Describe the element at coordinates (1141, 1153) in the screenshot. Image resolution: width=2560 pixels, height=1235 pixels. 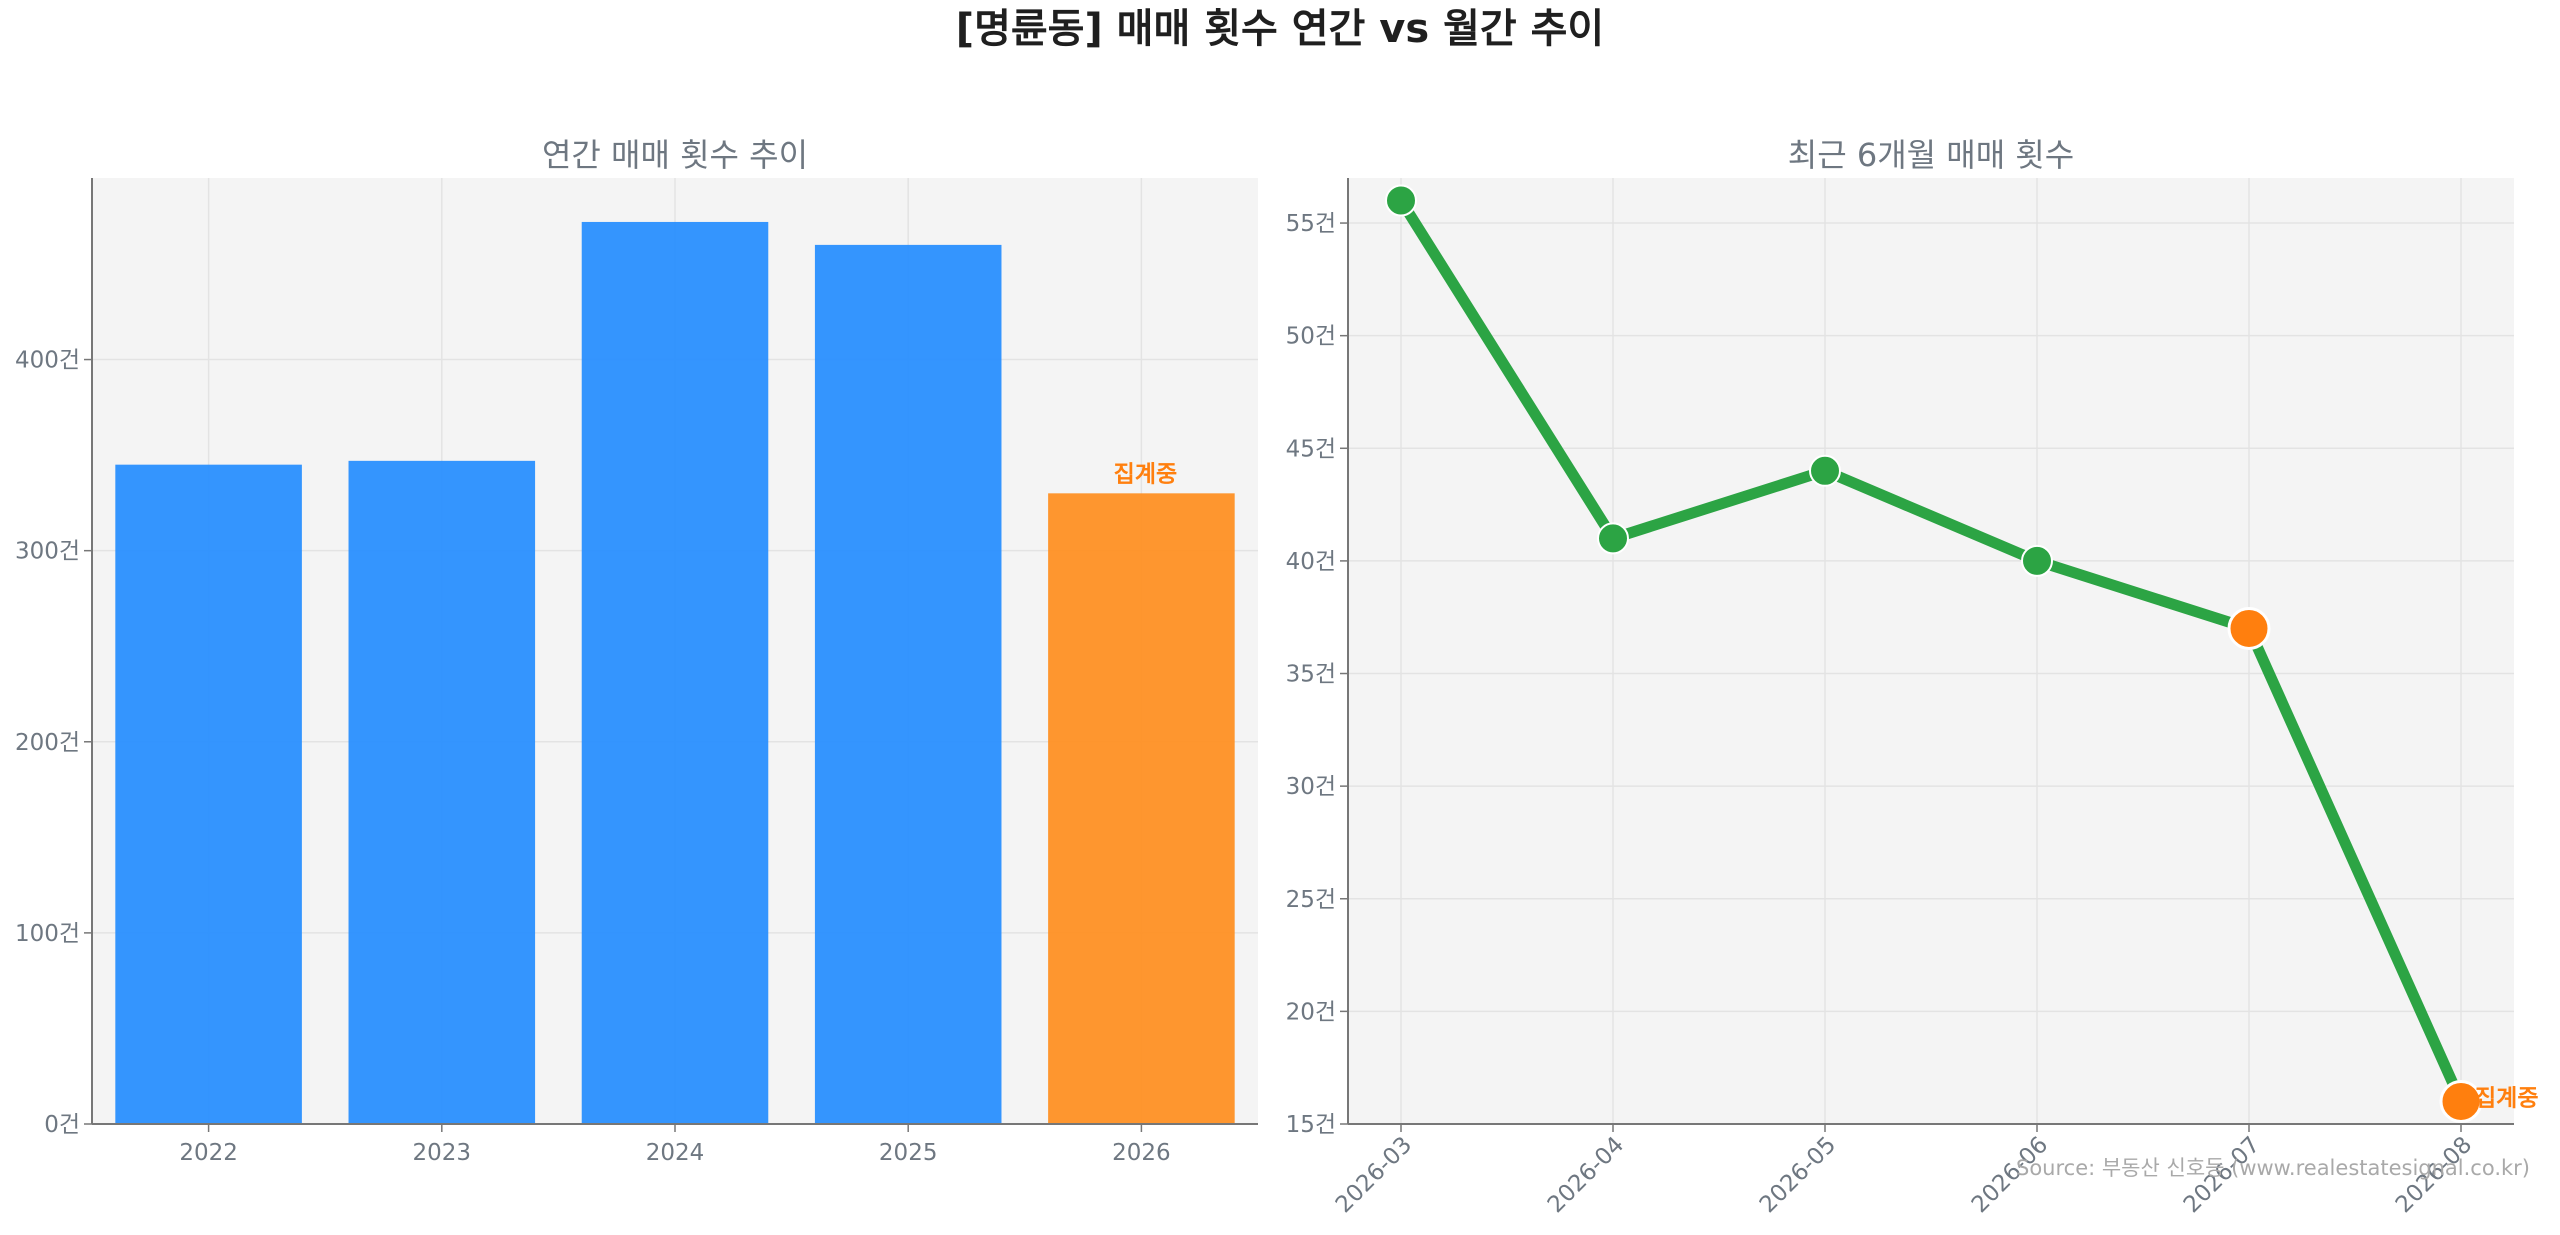
I see `bar-x-tick-label: 2026` at that location.